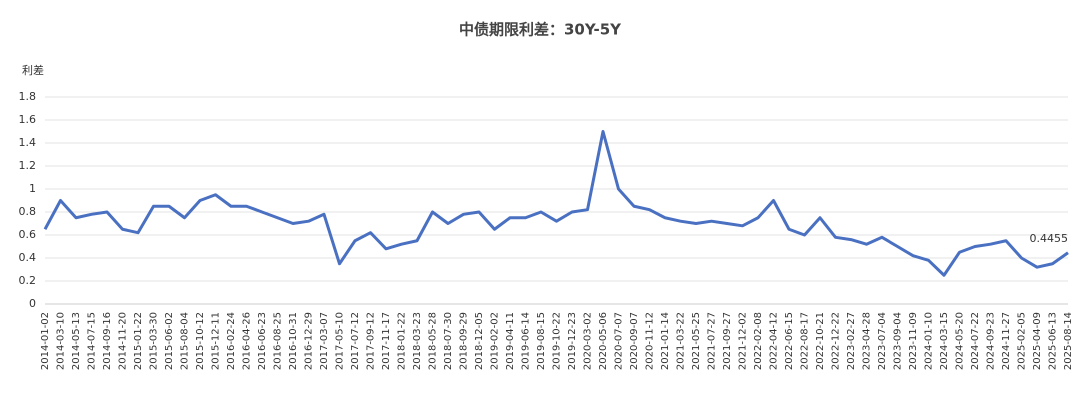 The width and height of the screenshot is (1080, 401). Describe the element at coordinates (28, 234) in the screenshot. I see `y-tick-label: 0.6` at that location.